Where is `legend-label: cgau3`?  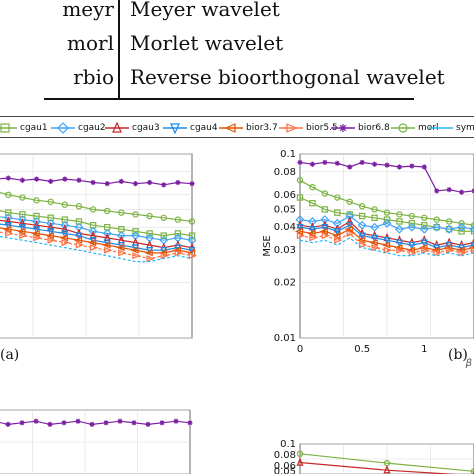
legend-label: cgau3 is located at coordinates (146, 128).